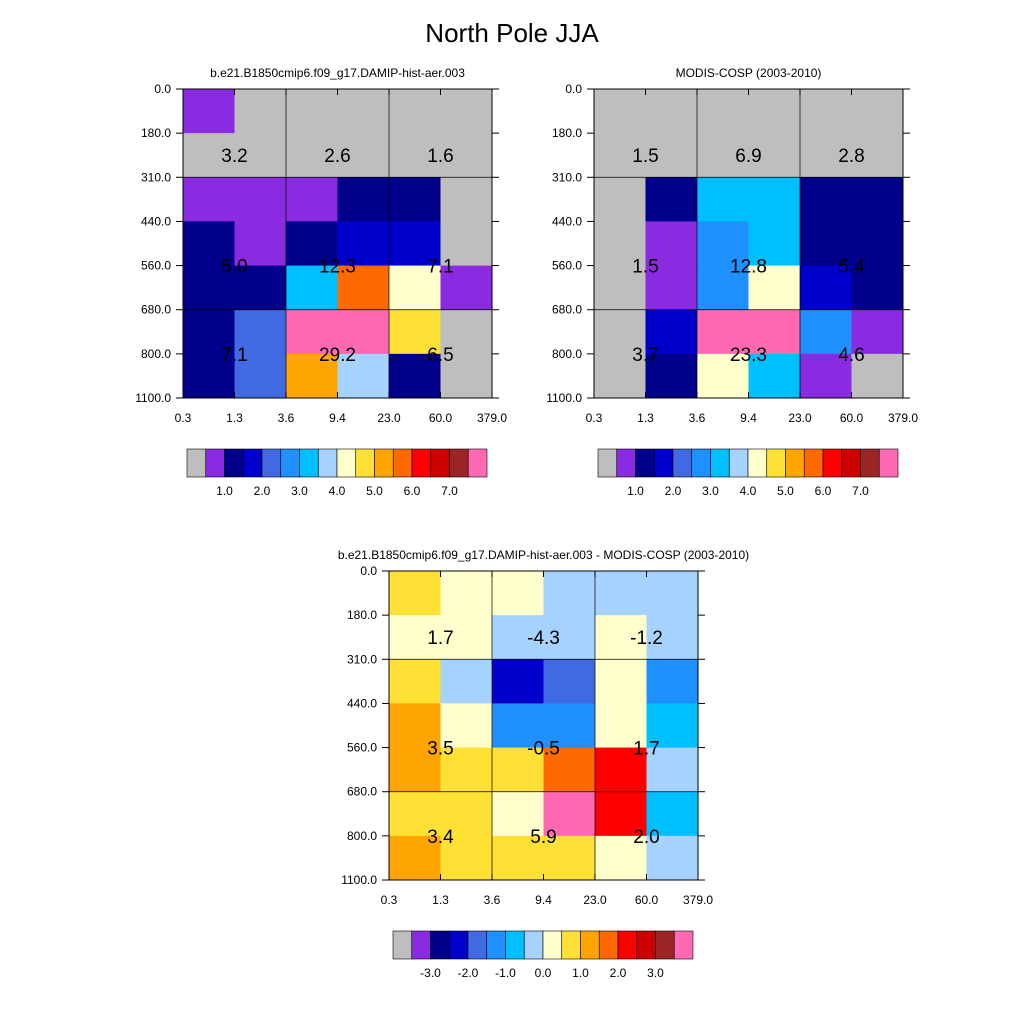  Describe the element at coordinates (440, 837) in the screenshot. I see `cell-value-label: 3.4` at that location.